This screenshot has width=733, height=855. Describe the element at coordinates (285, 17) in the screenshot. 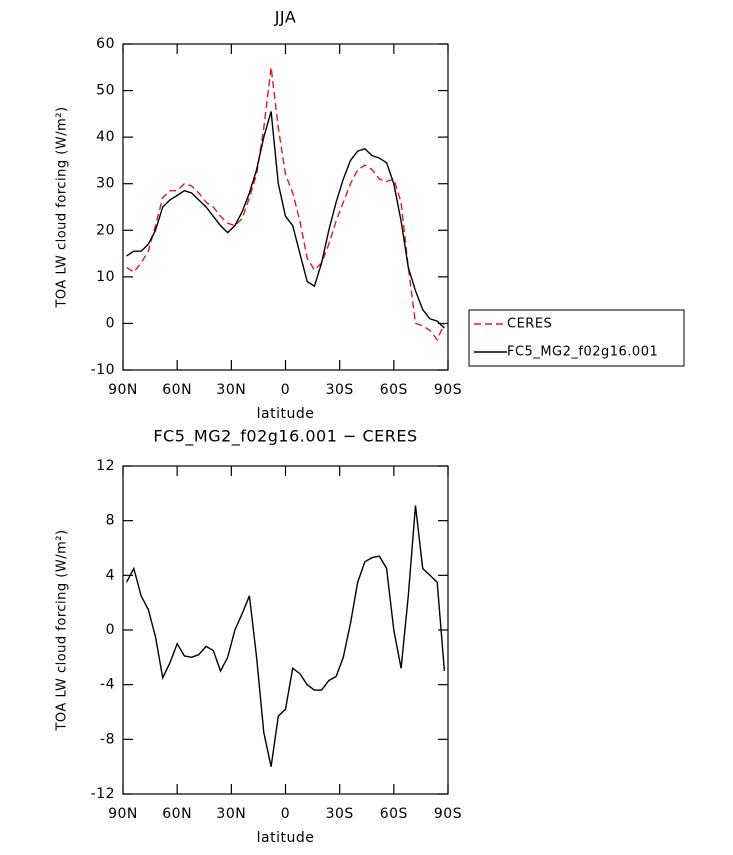

I see `chart-title: JJA` at that location.